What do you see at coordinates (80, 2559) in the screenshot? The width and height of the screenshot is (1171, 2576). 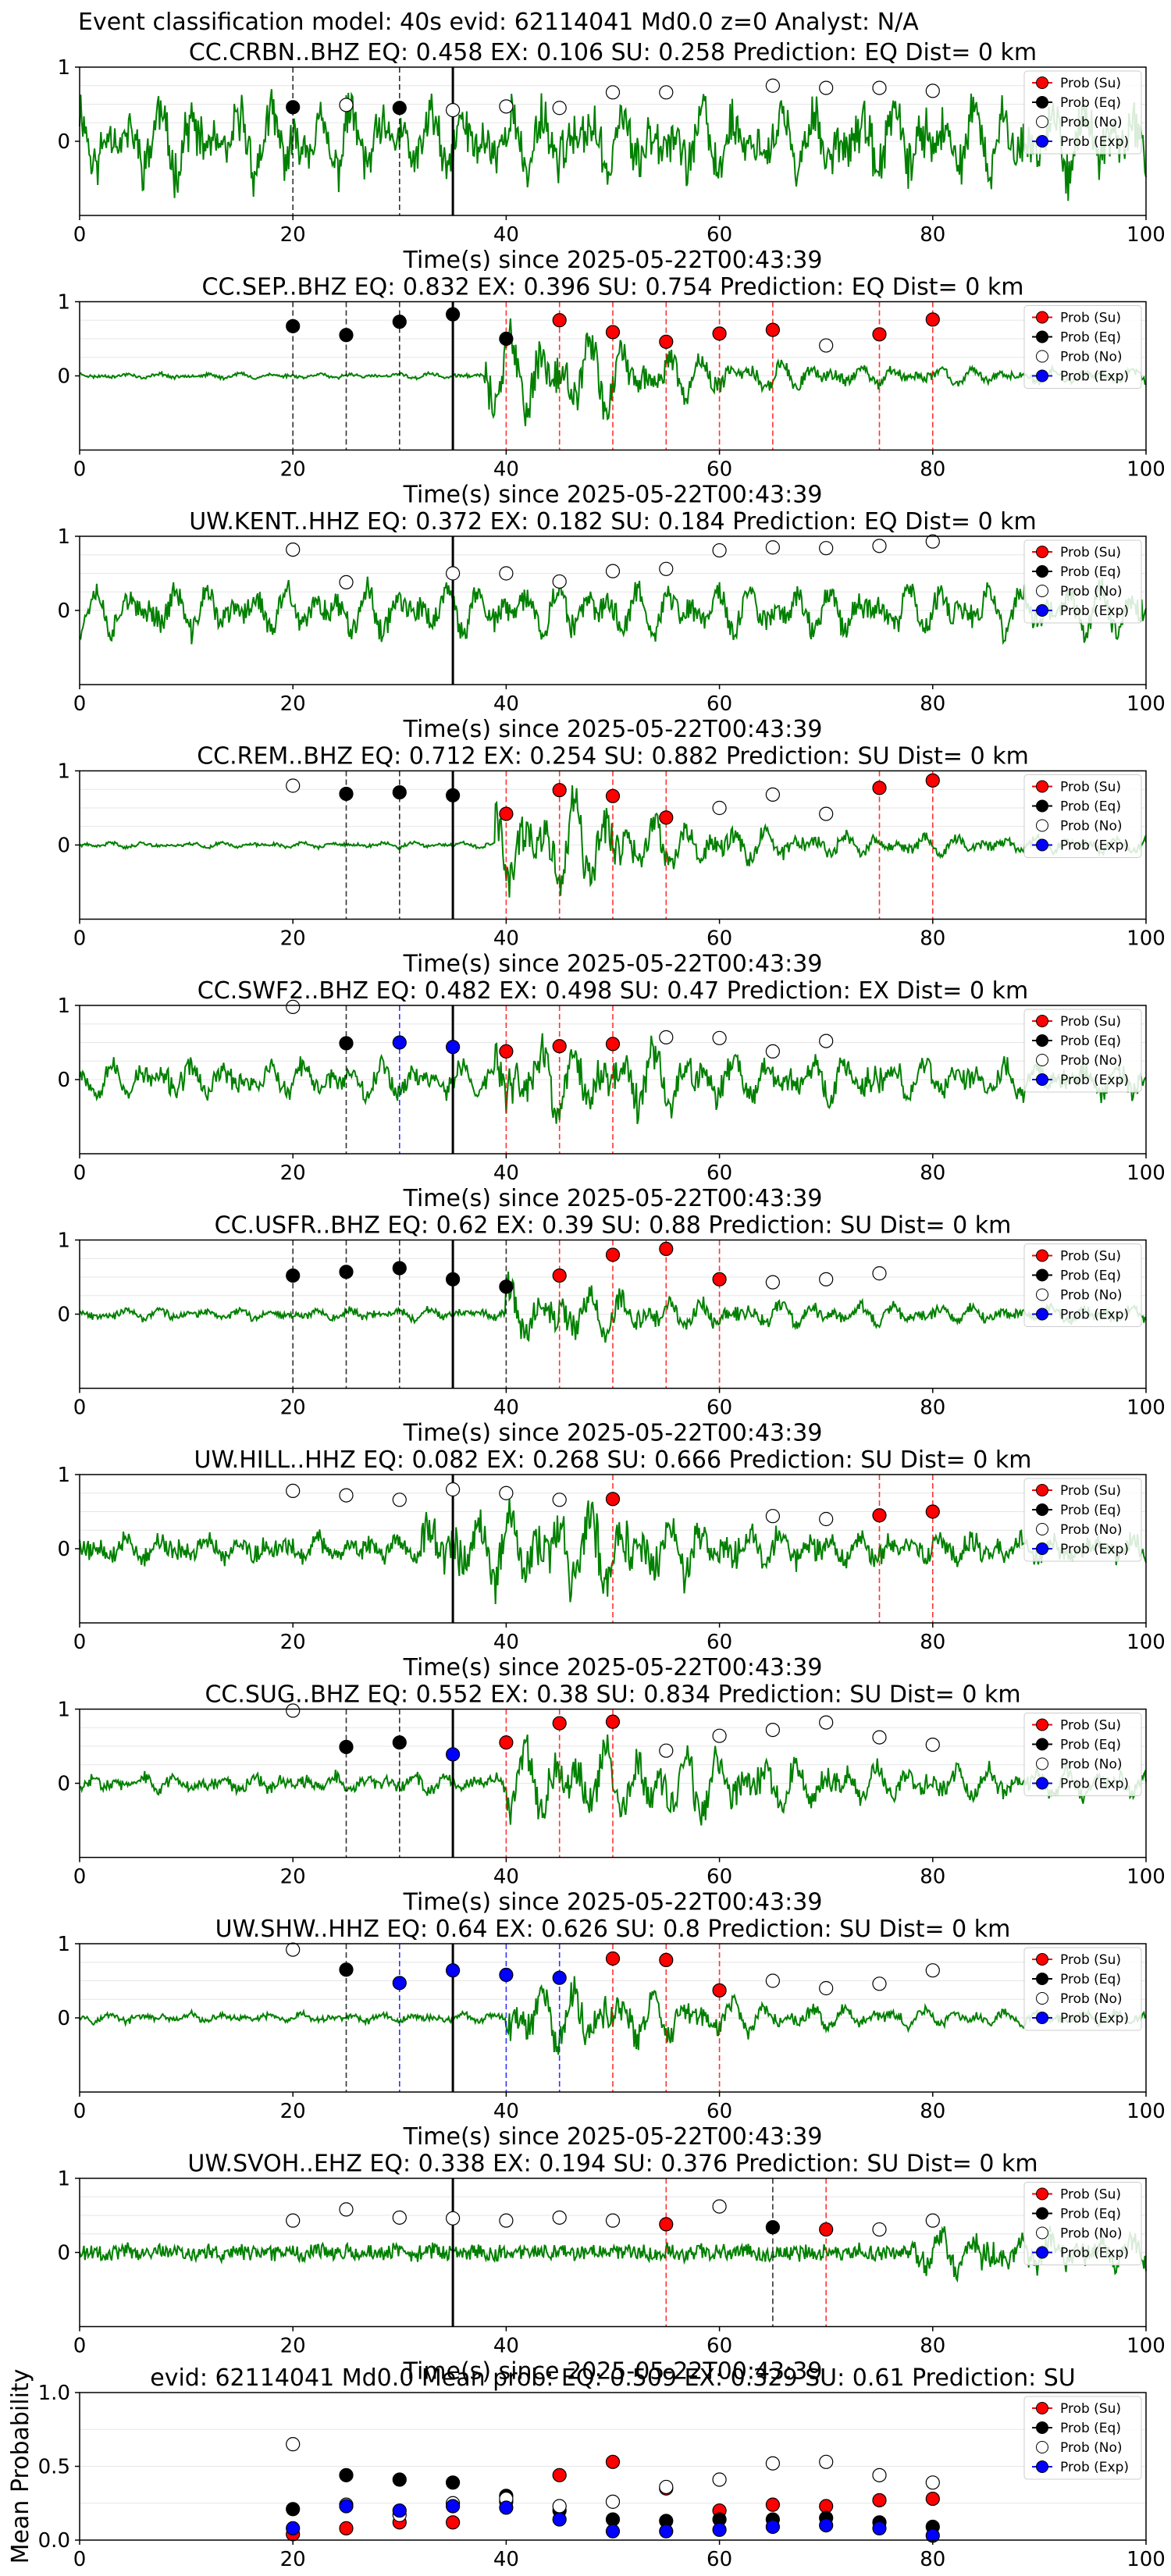 I see `xtick-label-10-0: 0` at bounding box center [80, 2559].